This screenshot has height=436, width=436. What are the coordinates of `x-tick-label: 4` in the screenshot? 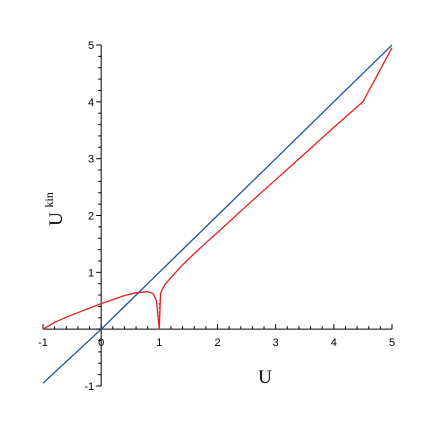 It's located at (334, 343).